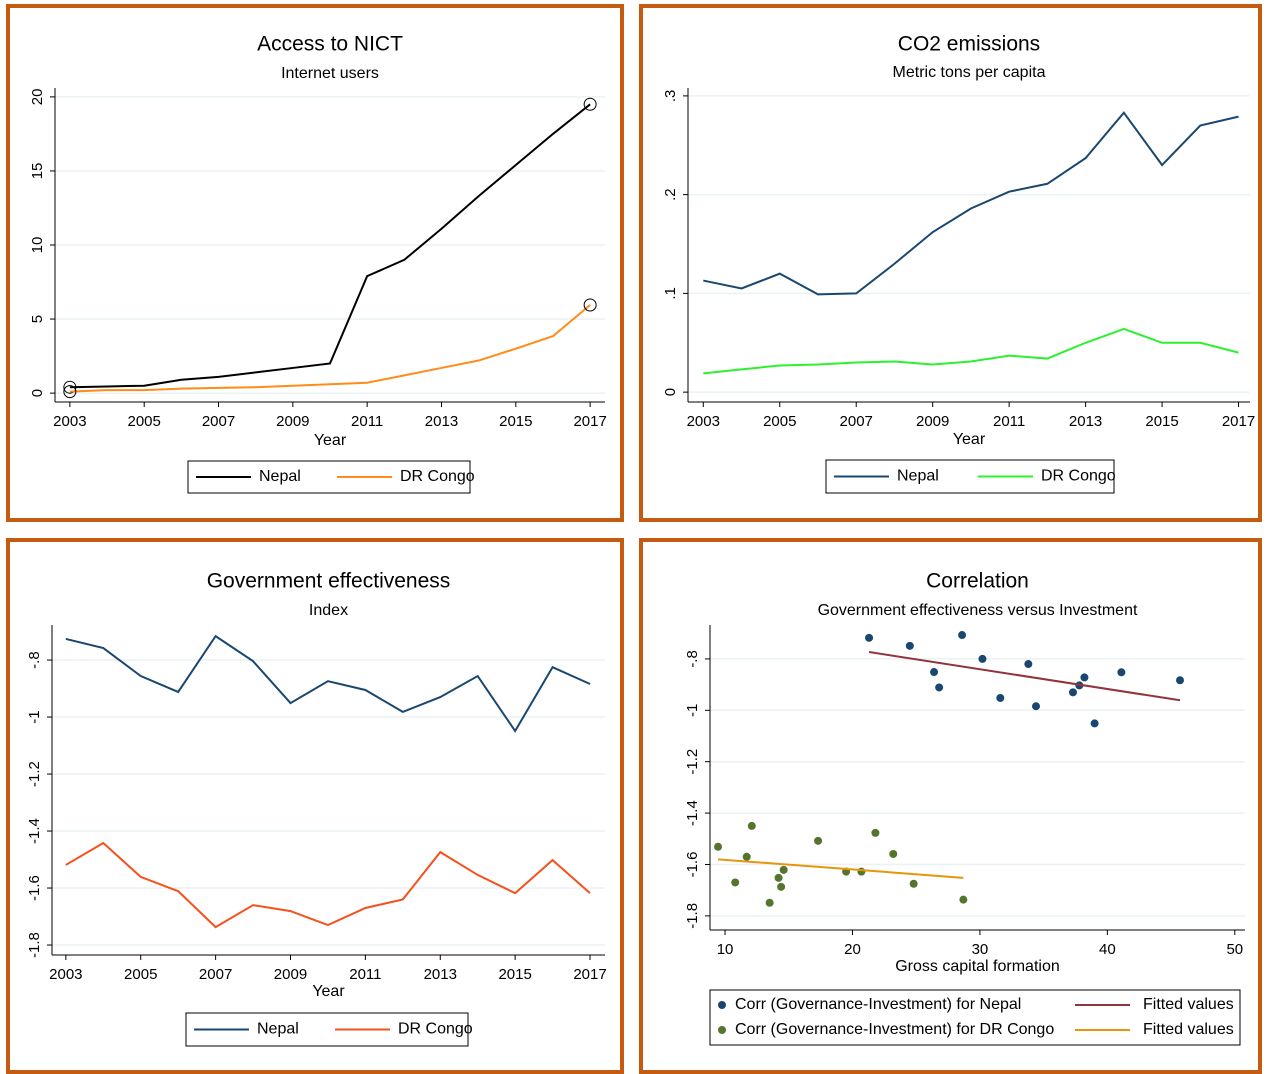  What do you see at coordinates (722, 1030) in the screenshot?
I see `legend-key` at bounding box center [722, 1030].